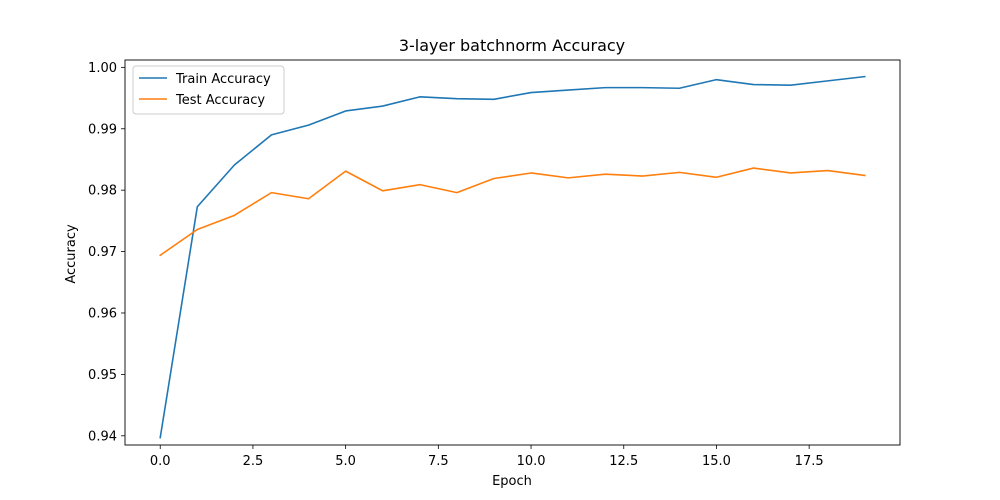 This screenshot has width=1000, height=500. I want to click on y-tick-label: 0.97, so click(102, 252).